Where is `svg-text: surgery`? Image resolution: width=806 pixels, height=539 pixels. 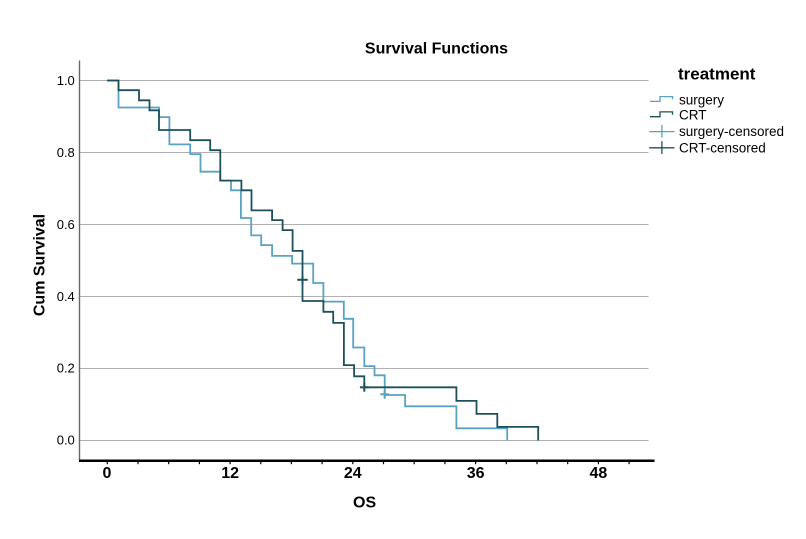
svg-text: surgery is located at coordinates (701, 99).